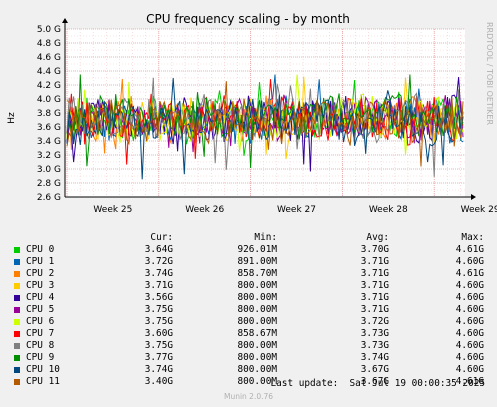 This screenshot has width=497, height=407. What do you see at coordinates (248, 262) in the screenshot?
I see `legend-row: CPU 1 3.72G 891.00M 3.71G 4.60G` at bounding box center [248, 262].